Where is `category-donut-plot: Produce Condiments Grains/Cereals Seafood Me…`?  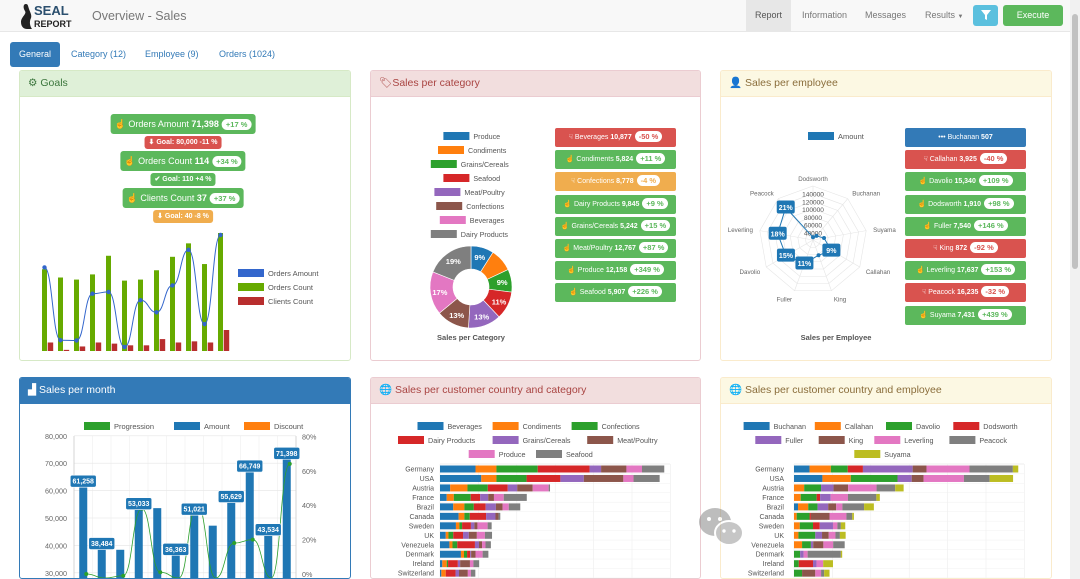
category-donut-plot: Produce Condiments Grains/Cereals Seafood Me… is located at coordinates (471, 237).